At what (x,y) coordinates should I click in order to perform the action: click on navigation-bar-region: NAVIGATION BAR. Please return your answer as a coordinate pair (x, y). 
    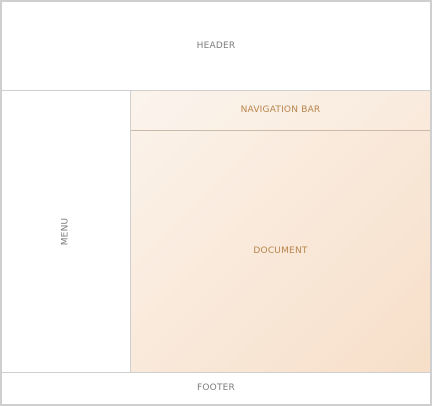
    Looking at the image, I should click on (280, 111).